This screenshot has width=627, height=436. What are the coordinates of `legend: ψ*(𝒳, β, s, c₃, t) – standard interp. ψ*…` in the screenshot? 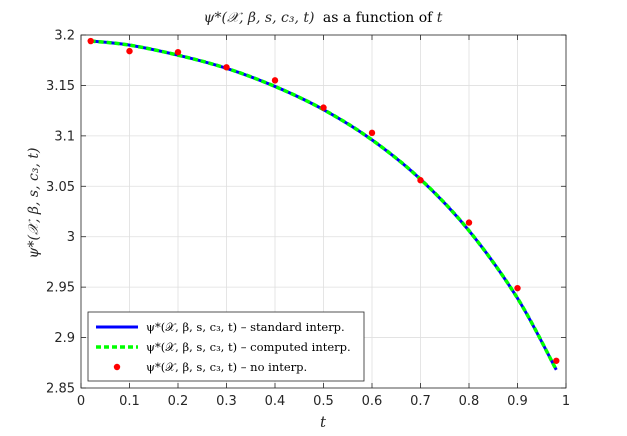 It's located at (226, 346).